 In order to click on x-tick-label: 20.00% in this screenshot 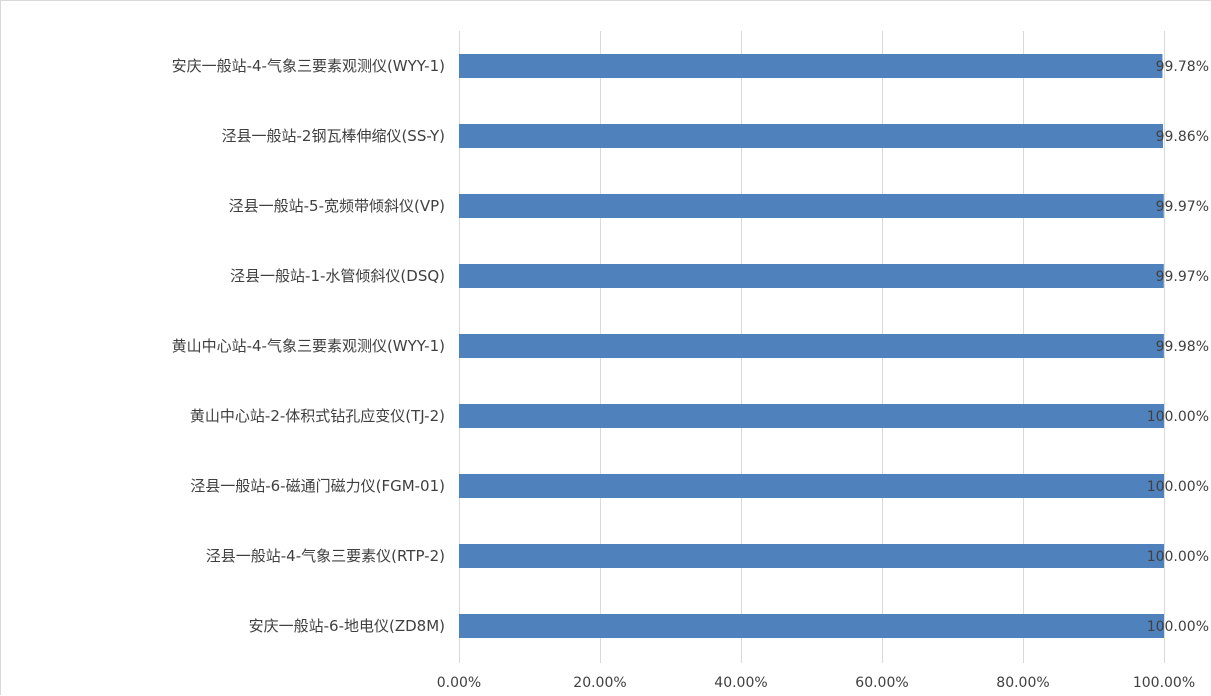, I will do `click(599, 683)`.